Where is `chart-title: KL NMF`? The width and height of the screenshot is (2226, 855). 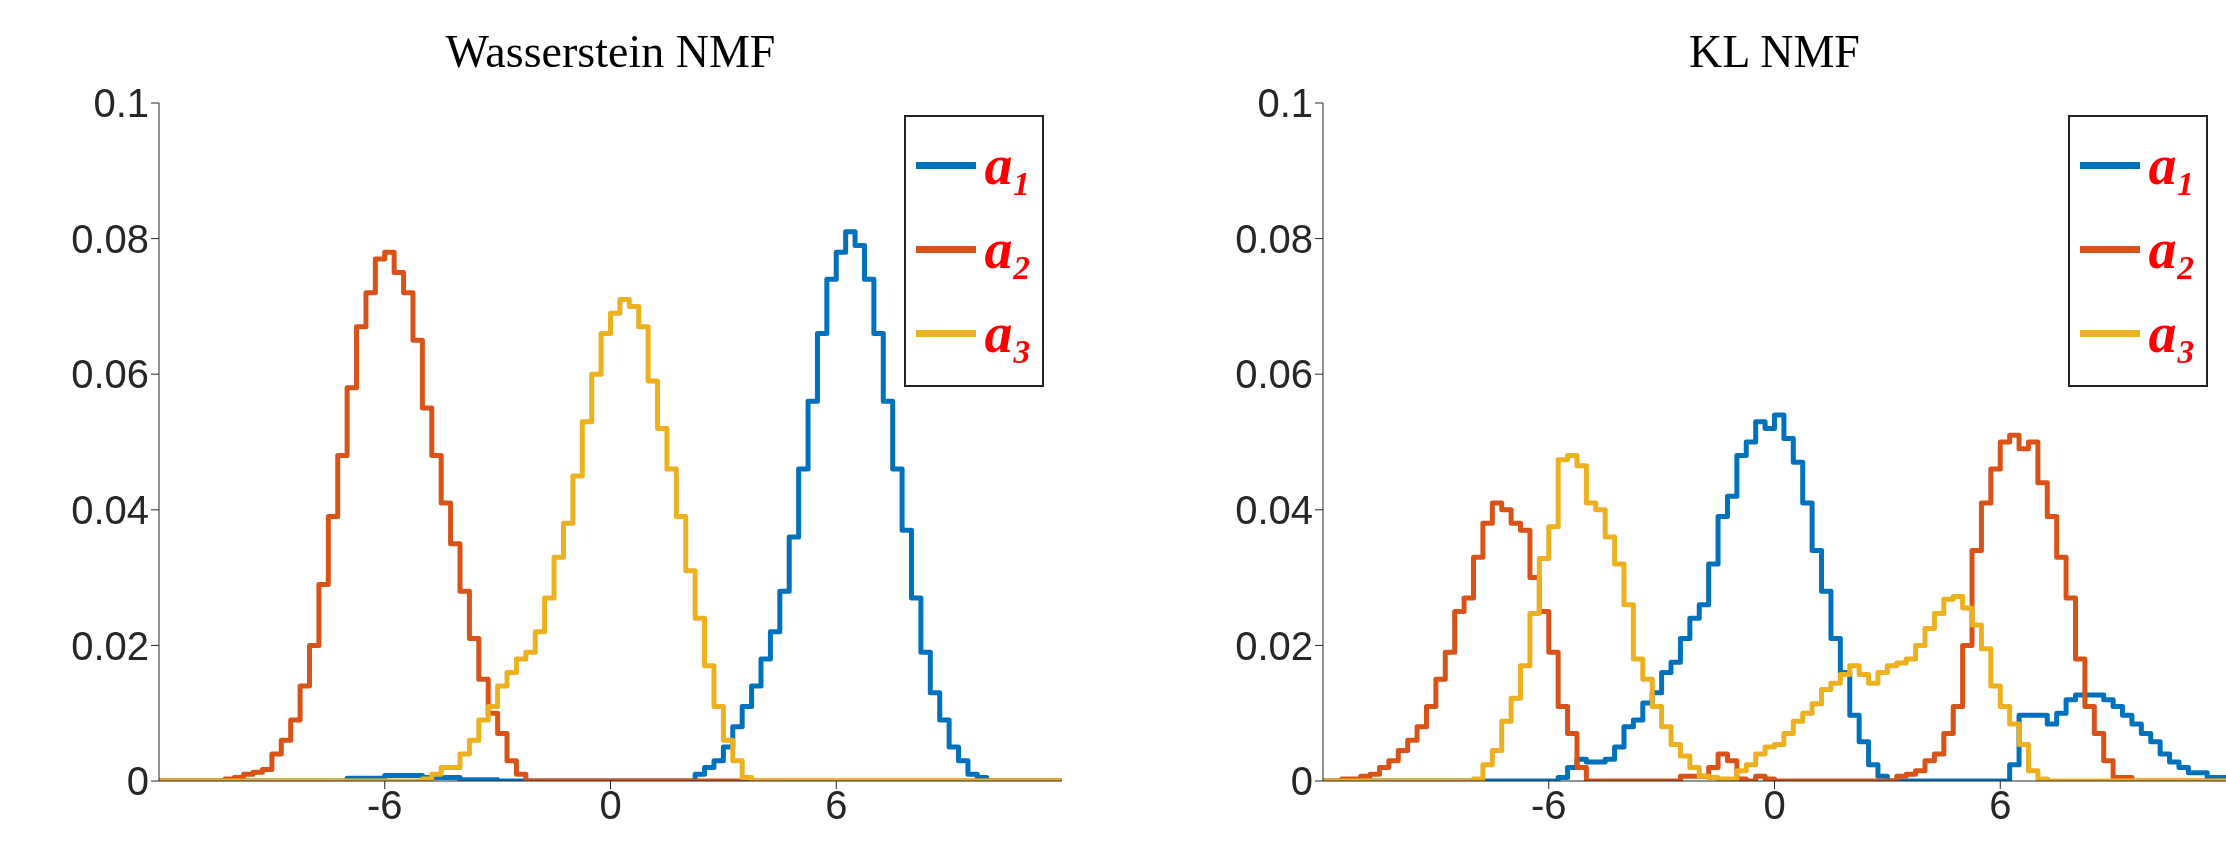
chart-title: KL NMF is located at coordinates (1774, 52).